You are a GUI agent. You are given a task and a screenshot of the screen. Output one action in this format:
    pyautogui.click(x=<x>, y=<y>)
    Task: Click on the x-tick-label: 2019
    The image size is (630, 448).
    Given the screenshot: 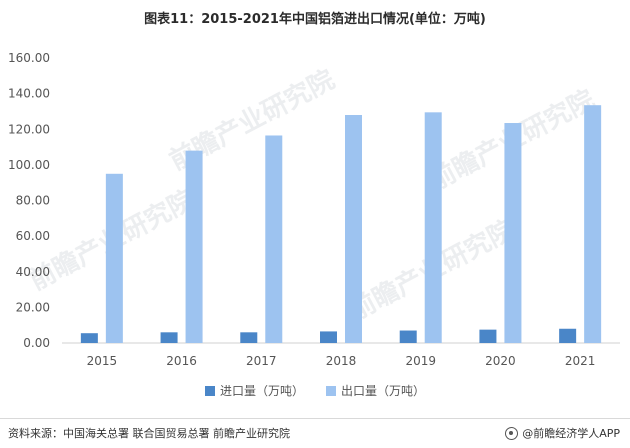 What is the action you would take?
    pyautogui.click(x=420, y=361)
    